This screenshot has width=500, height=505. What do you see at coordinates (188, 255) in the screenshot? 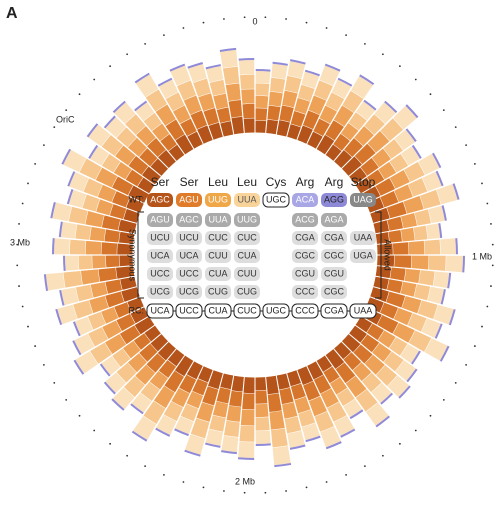
I see `codon: UCA` at bounding box center [188, 255].